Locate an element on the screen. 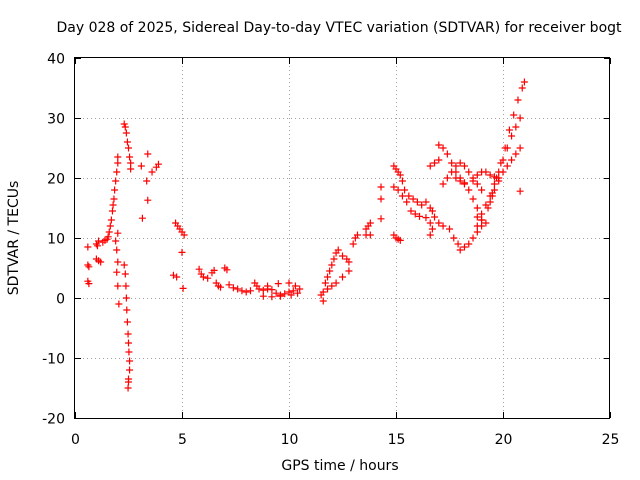  y-tick-label: 40 is located at coordinates (56, 60).